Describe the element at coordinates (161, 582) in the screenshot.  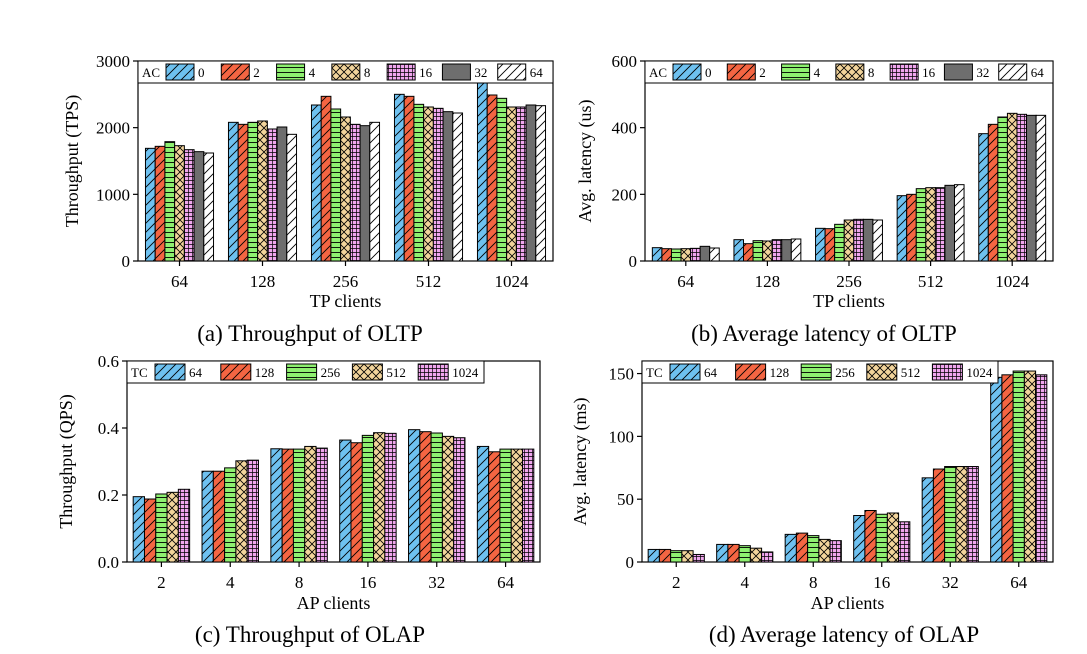
I see `x-tick-label: 2` at that location.